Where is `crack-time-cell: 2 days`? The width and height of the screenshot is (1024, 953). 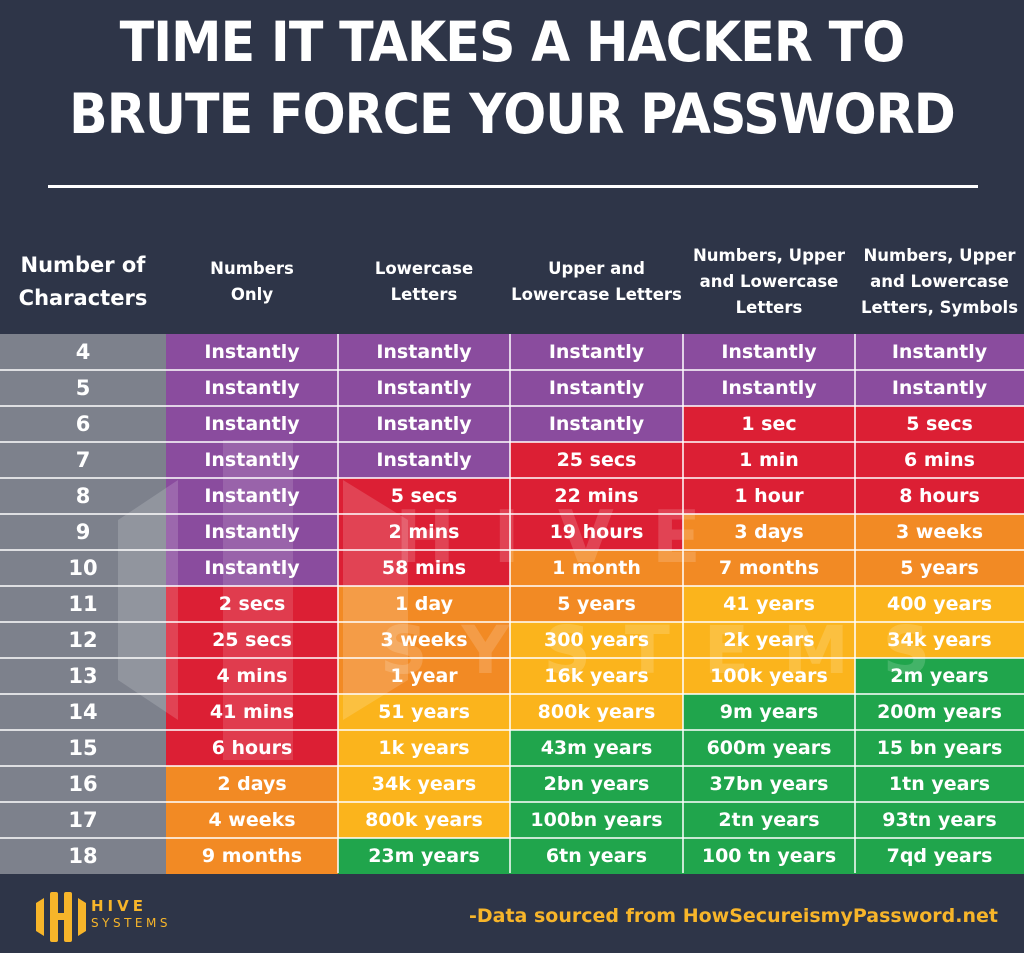 crack-time-cell: 2 days is located at coordinates (252, 784).